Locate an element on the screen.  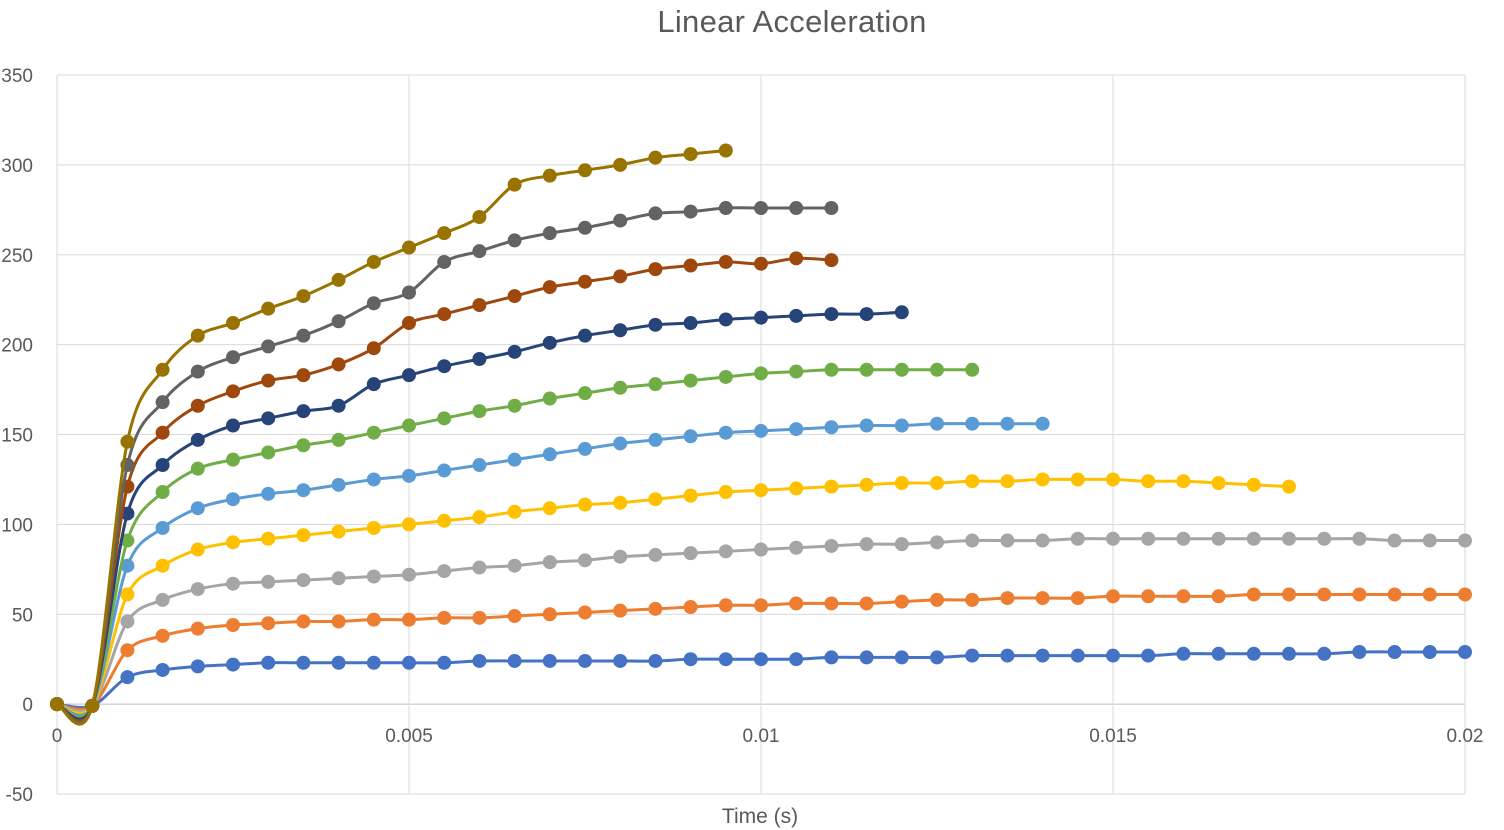
x-tick-label: 0.005 is located at coordinates (409, 736).